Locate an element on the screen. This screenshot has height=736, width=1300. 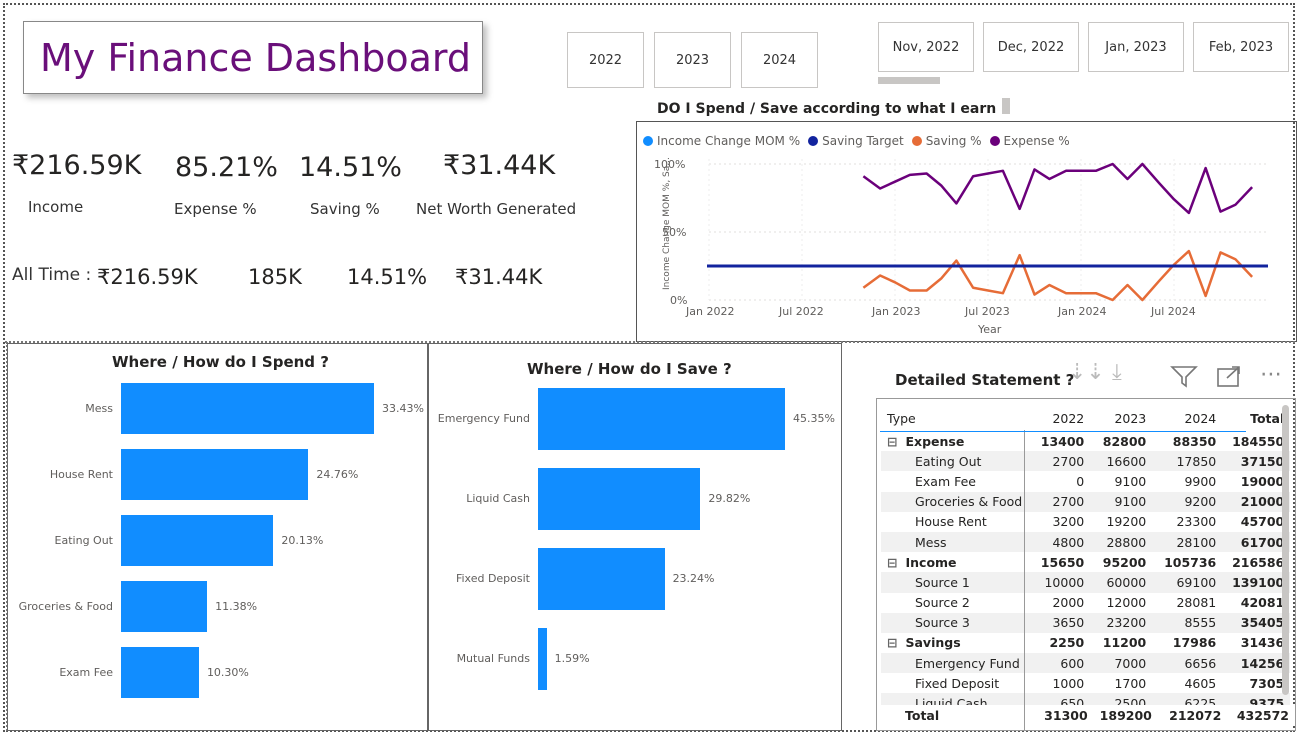
bar-category-label: Groceries & Food is located at coordinates (65, 606).